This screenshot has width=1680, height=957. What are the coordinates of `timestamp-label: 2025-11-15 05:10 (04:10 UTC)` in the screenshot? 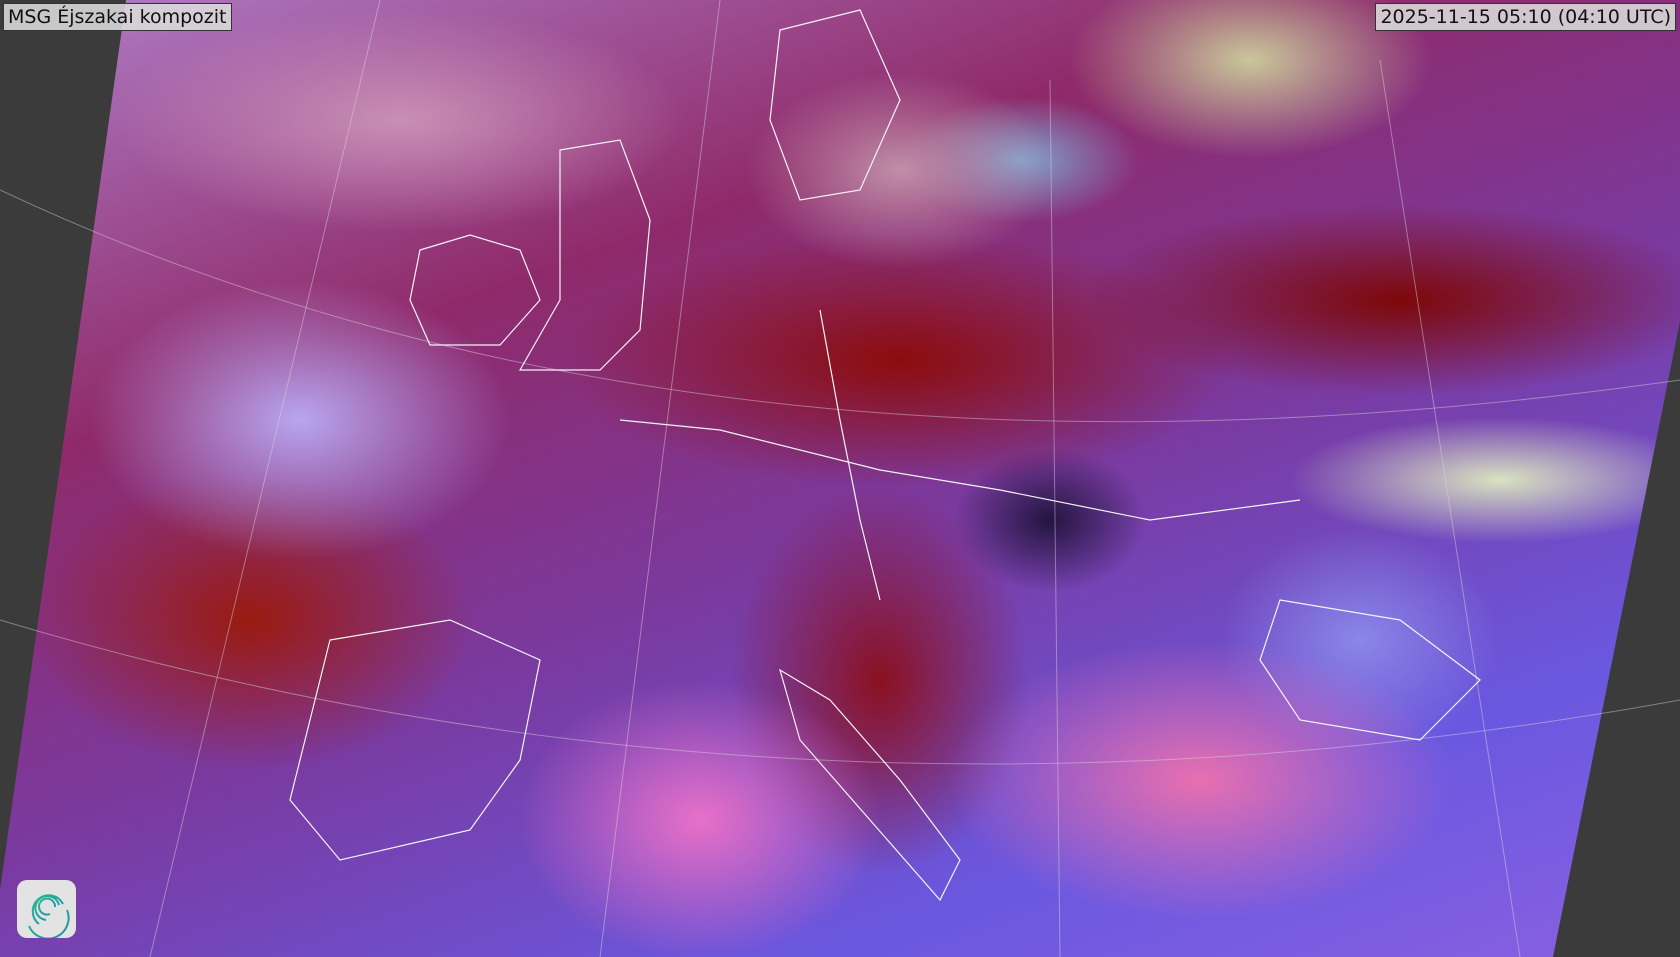 It's located at (1525, 17).